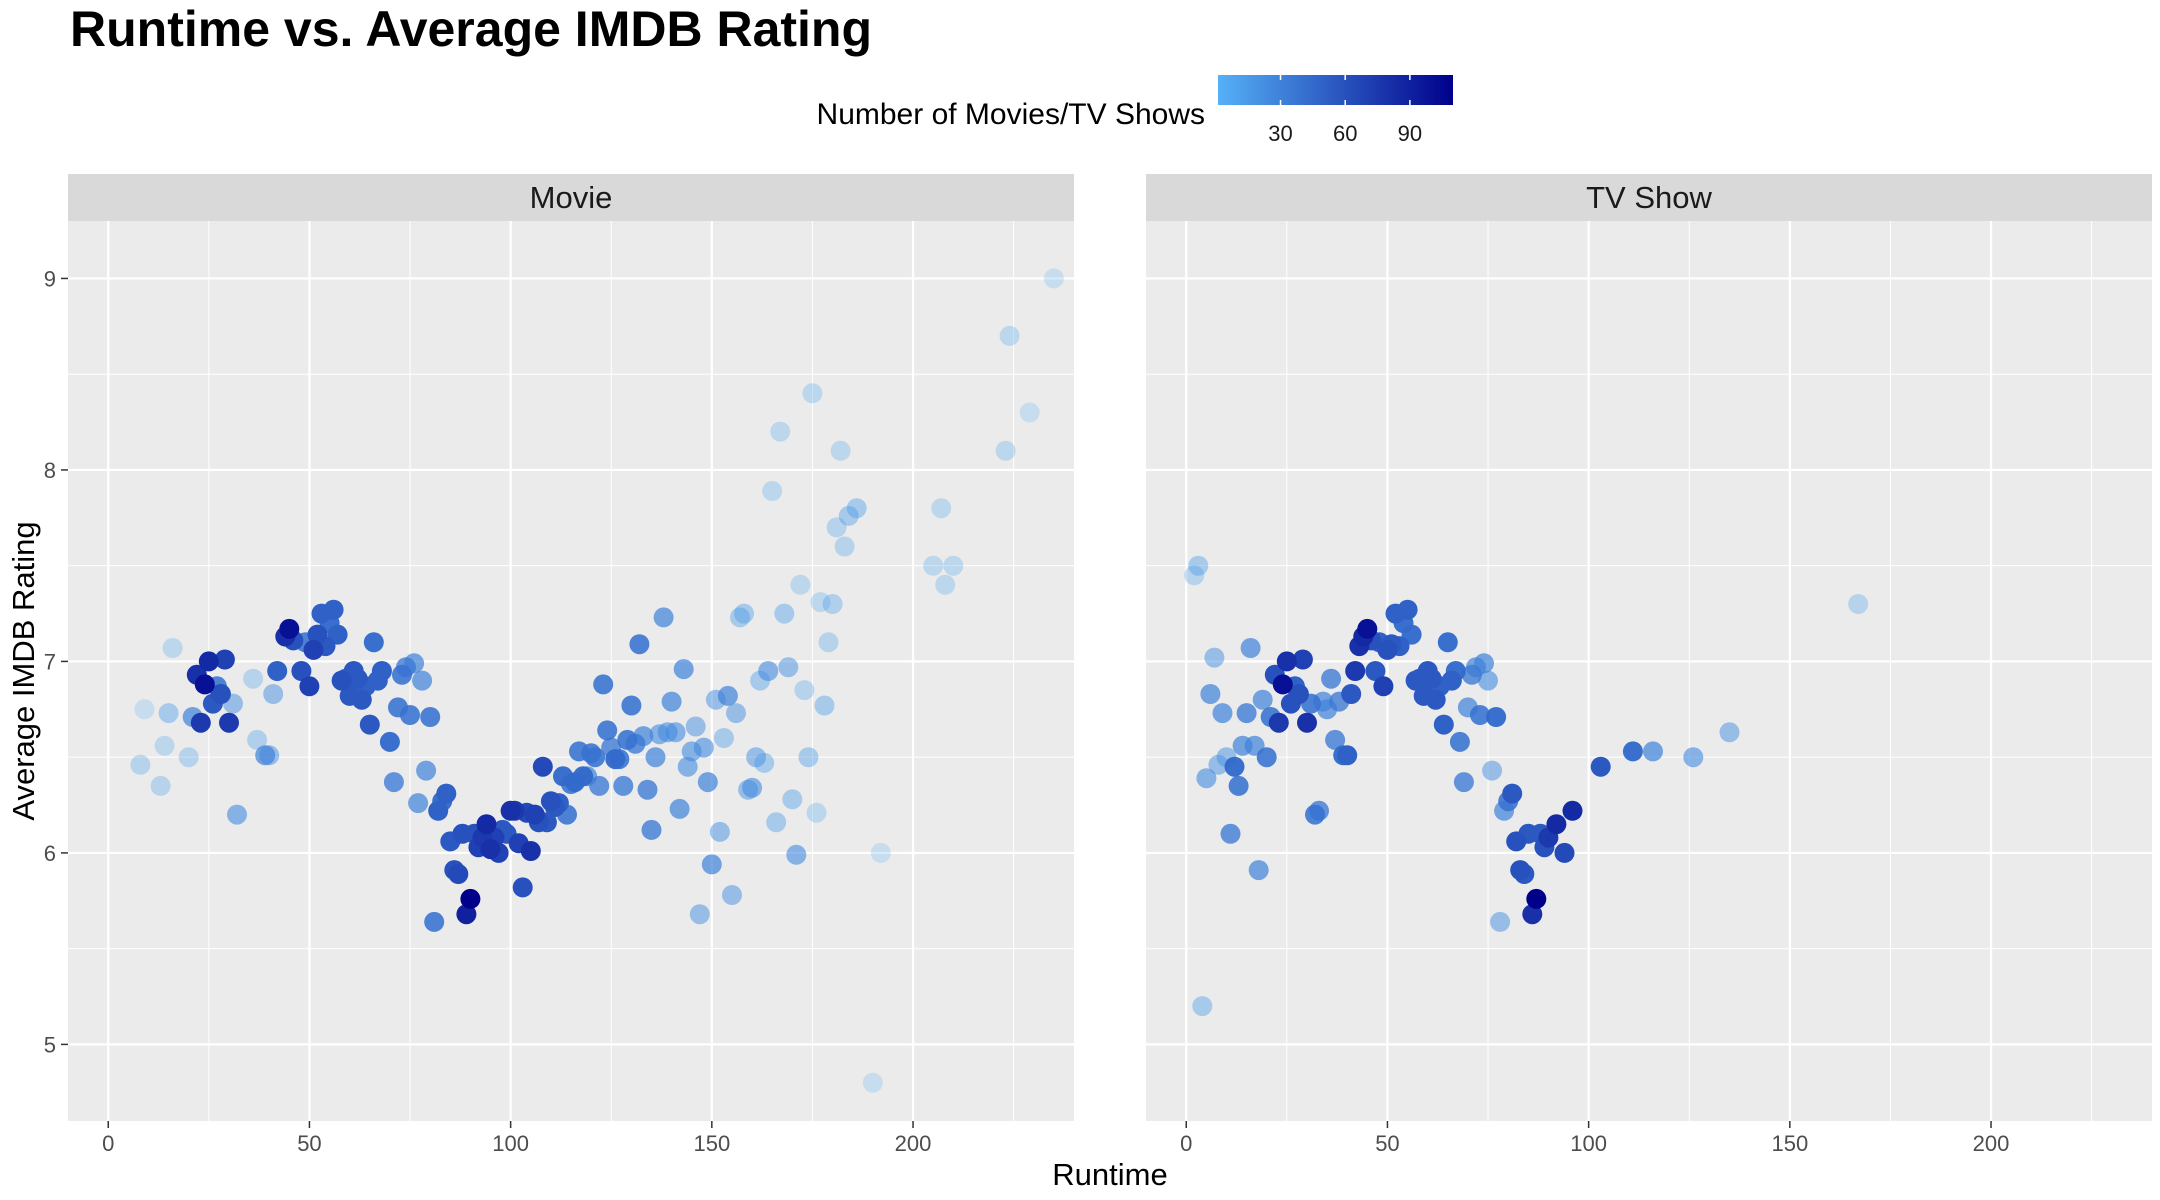  What do you see at coordinates (1345, 110) in the screenshot?
I see `legend-ticks: 30 60 90` at bounding box center [1345, 110].